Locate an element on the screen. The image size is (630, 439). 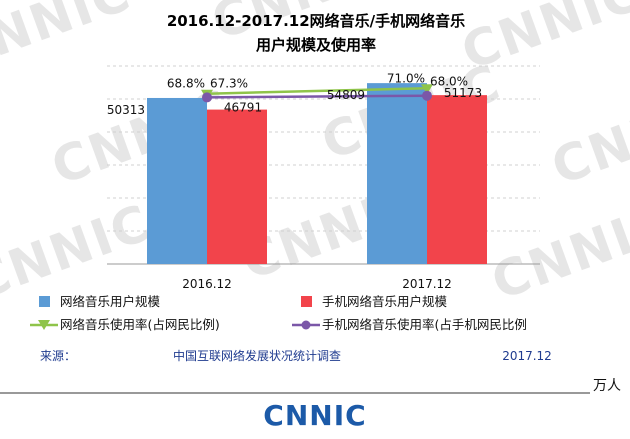
legend-item-2: 网络音乐使用率(占网民比例) is located at coordinates (125, 324).